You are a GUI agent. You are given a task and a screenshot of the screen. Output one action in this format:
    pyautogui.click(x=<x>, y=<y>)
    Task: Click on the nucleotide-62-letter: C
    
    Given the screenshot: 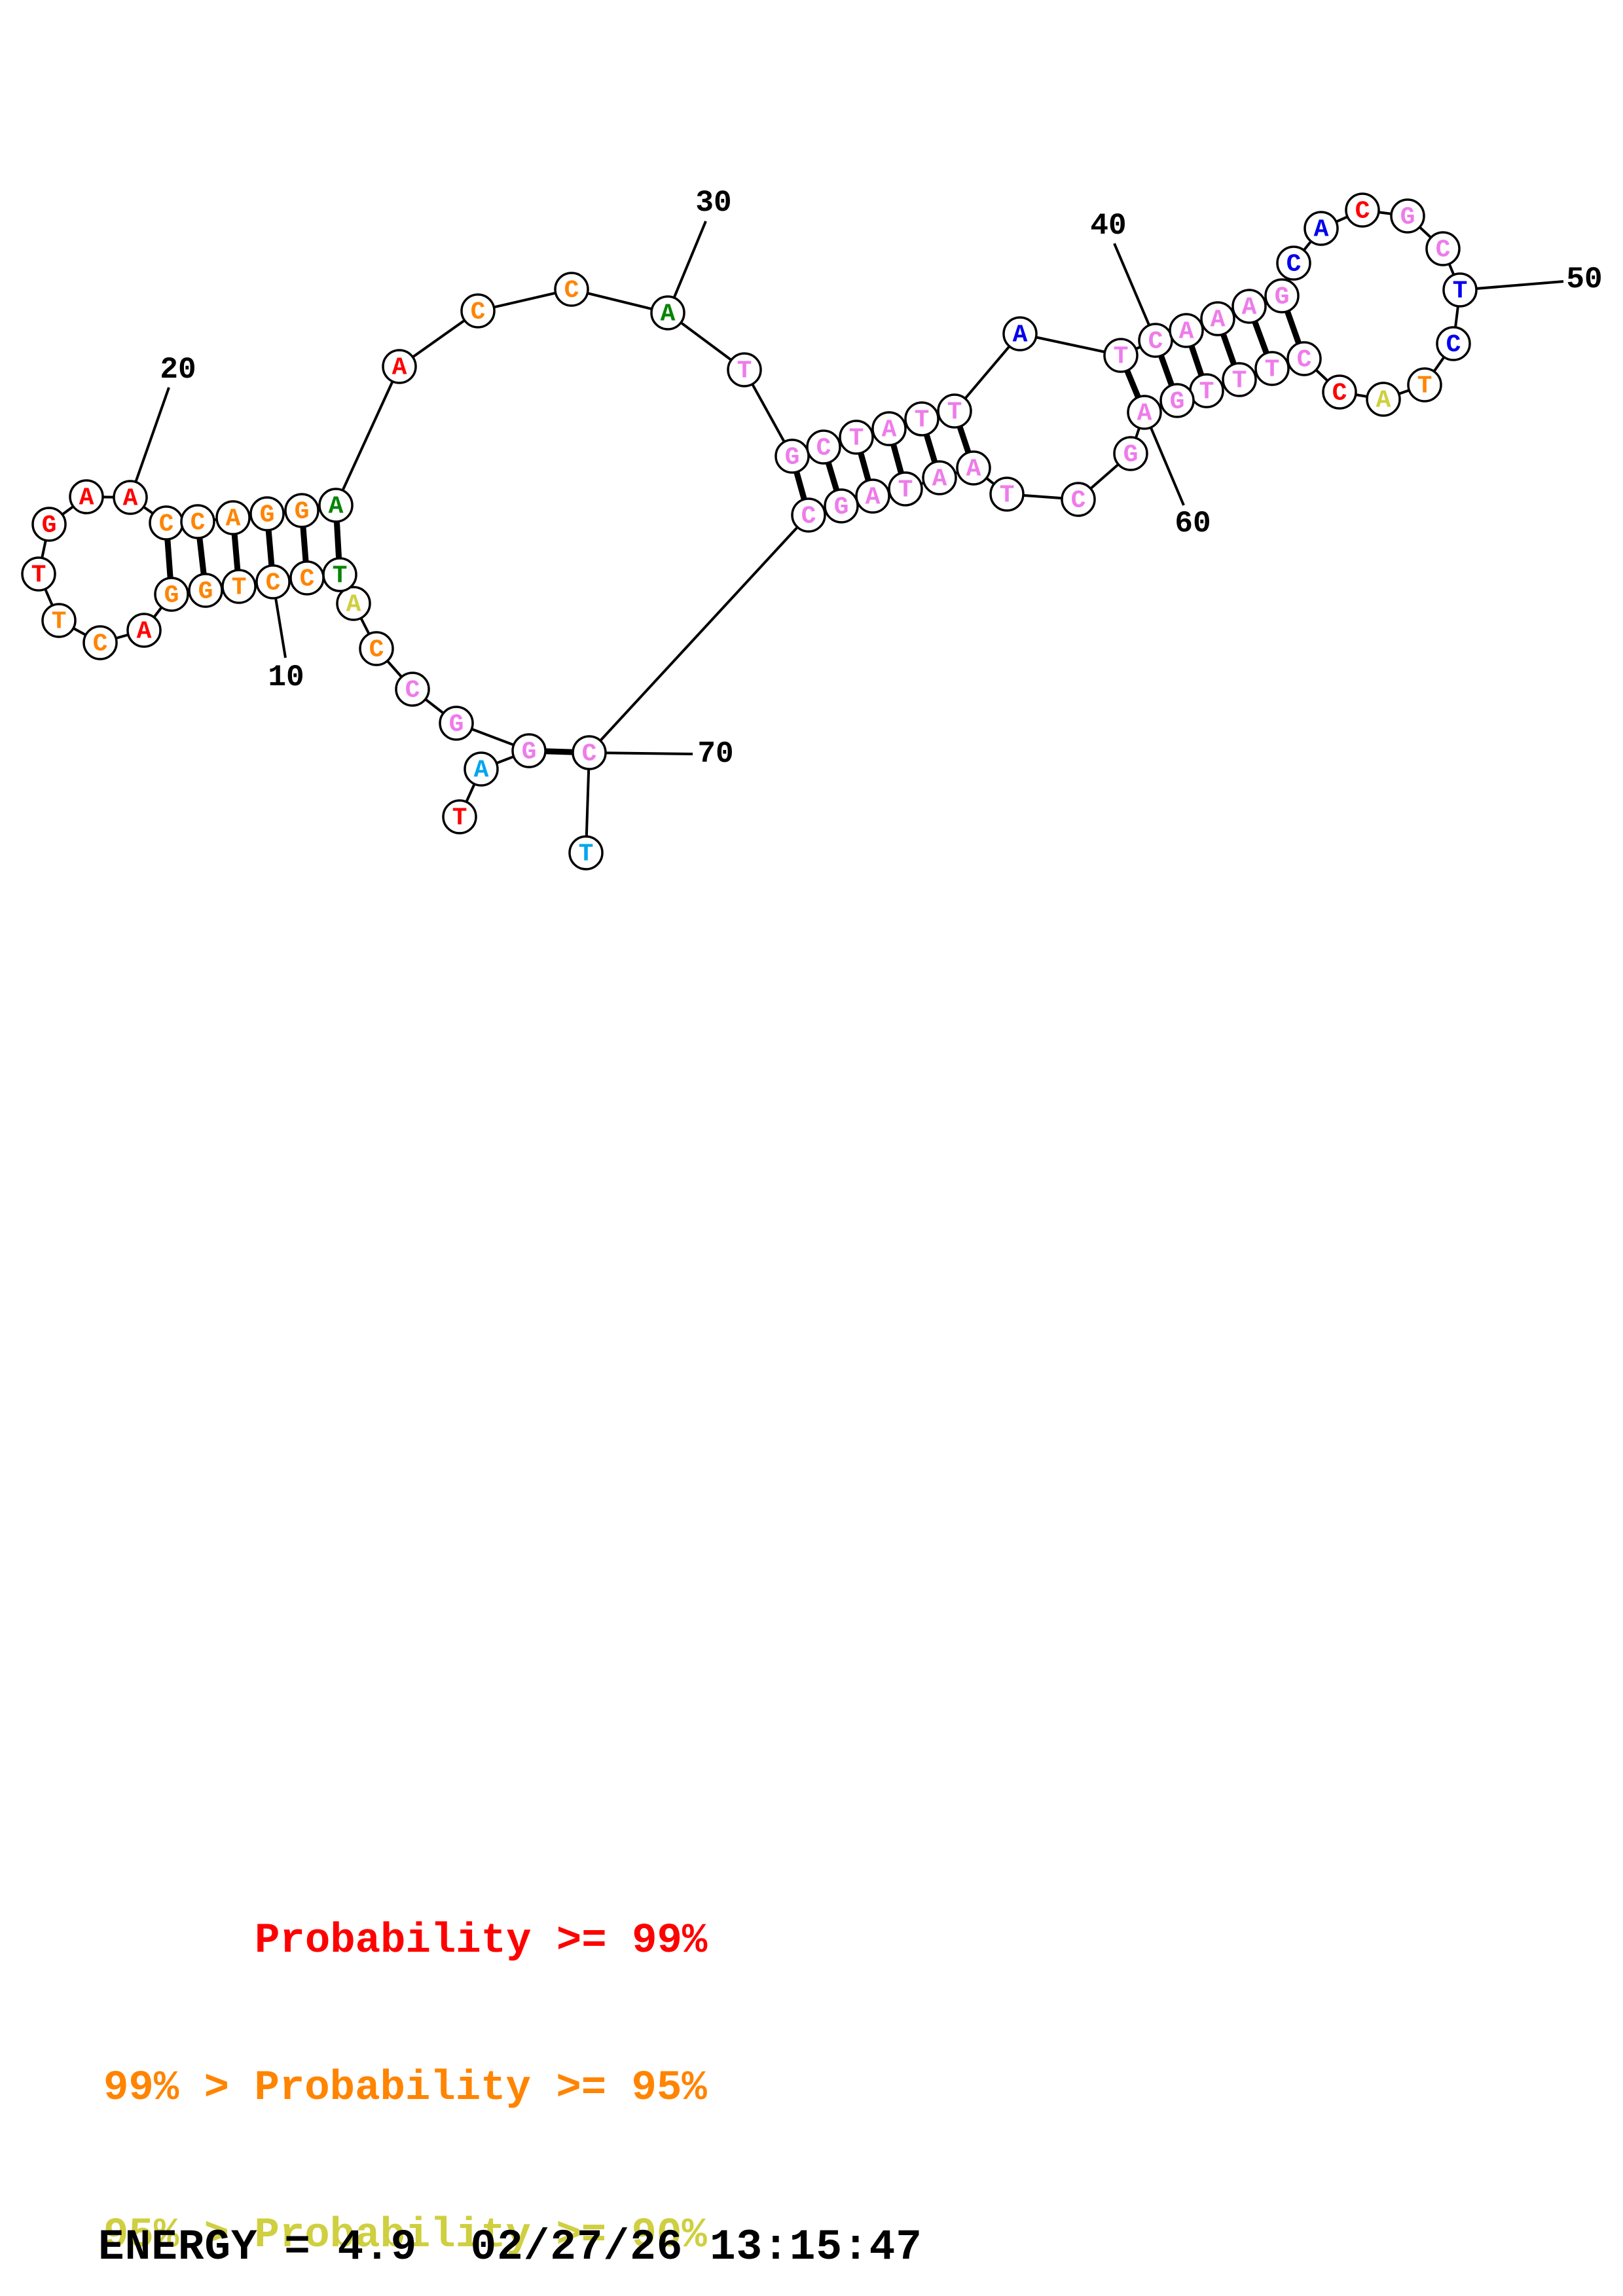 What is the action you would take?
    pyautogui.click(x=1078, y=501)
    